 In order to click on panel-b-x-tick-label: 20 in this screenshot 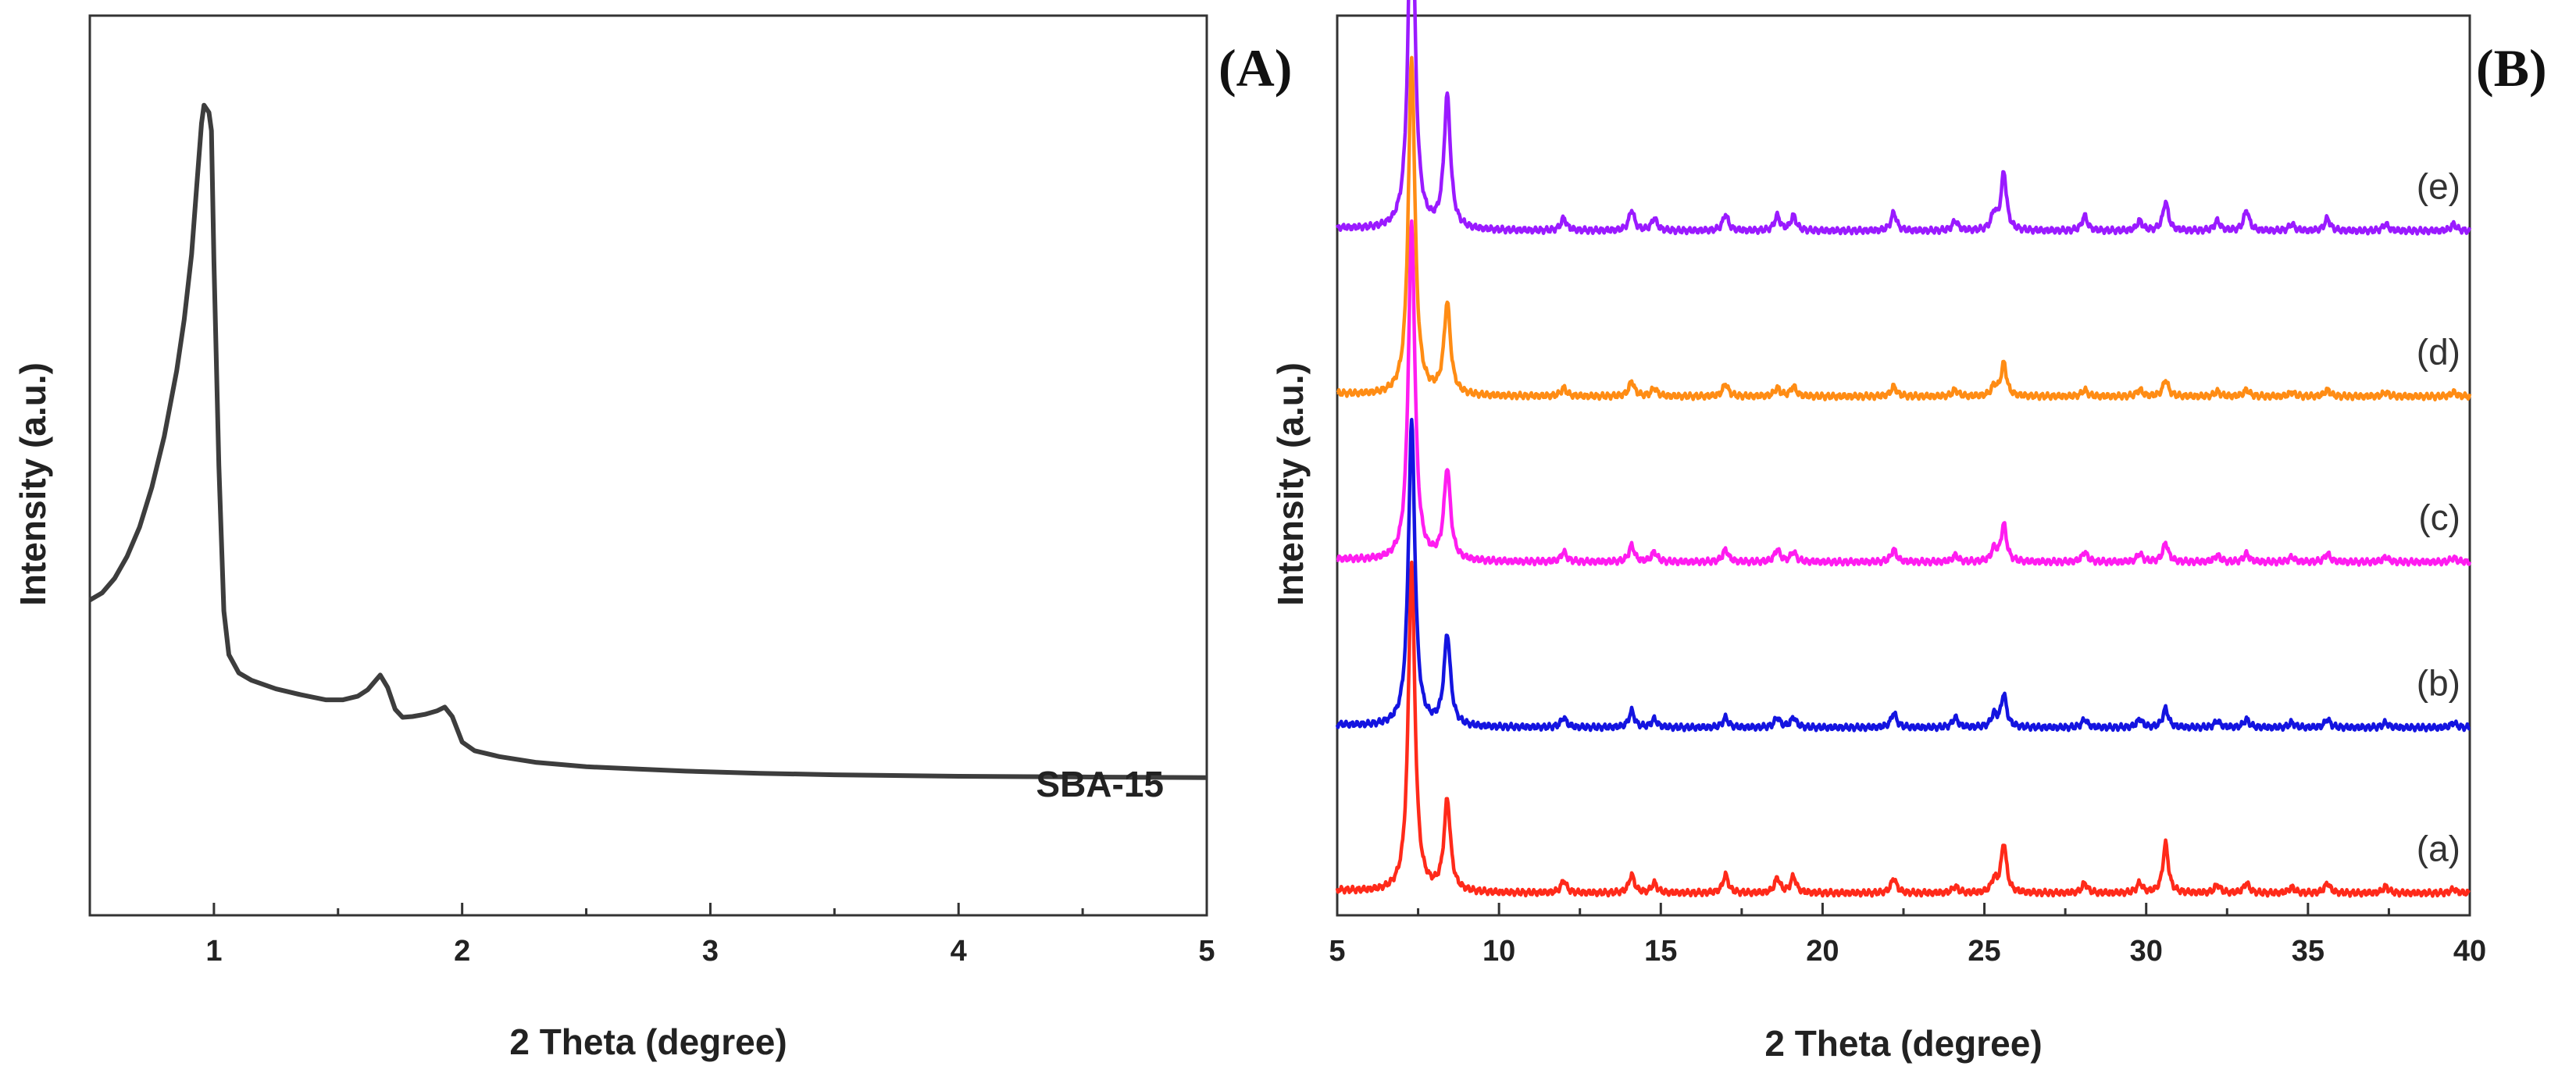, I will do `click(1822, 951)`.